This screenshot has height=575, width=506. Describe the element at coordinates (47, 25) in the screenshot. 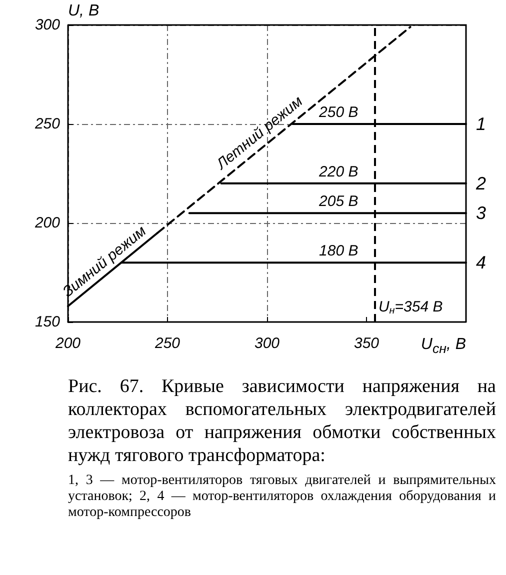

I see `y-tick-label: 300` at that location.